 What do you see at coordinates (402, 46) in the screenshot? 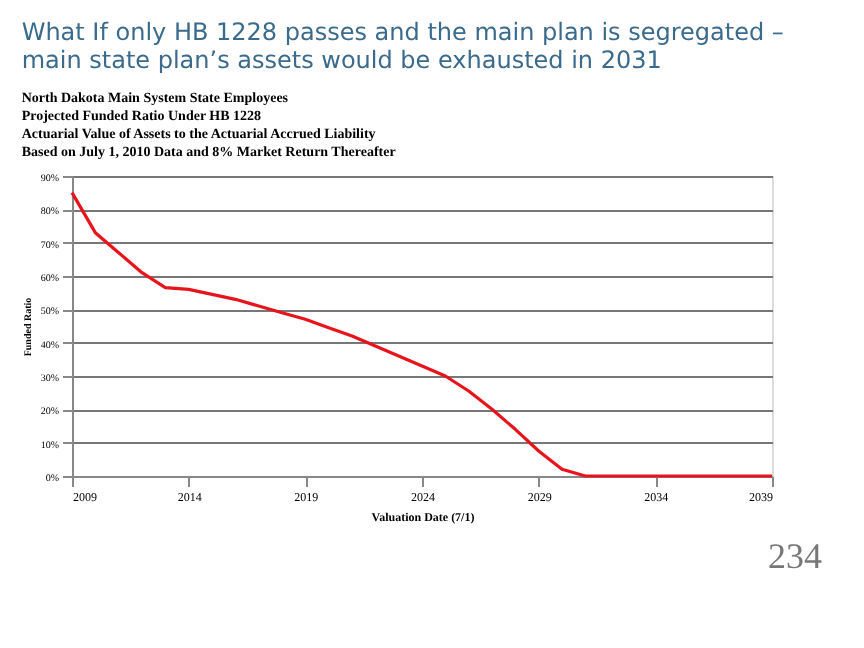
I see `chart-title: What If only HB 1228 passes and the main plan is segregated – main state plan’s assets would be exhausted in 2031` at bounding box center [402, 46].